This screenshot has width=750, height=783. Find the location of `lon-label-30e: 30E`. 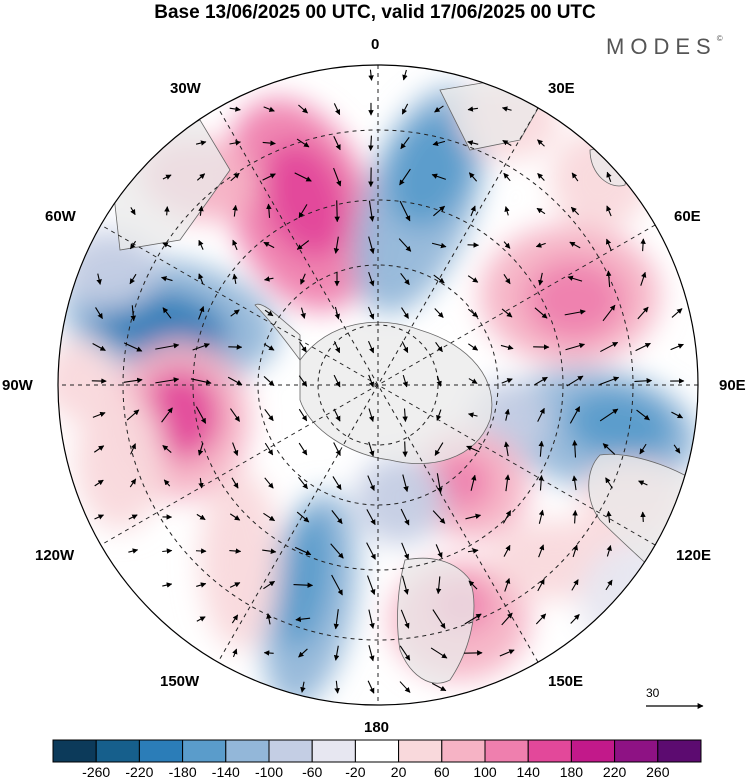

lon-label-30e: 30E is located at coordinates (561, 88).